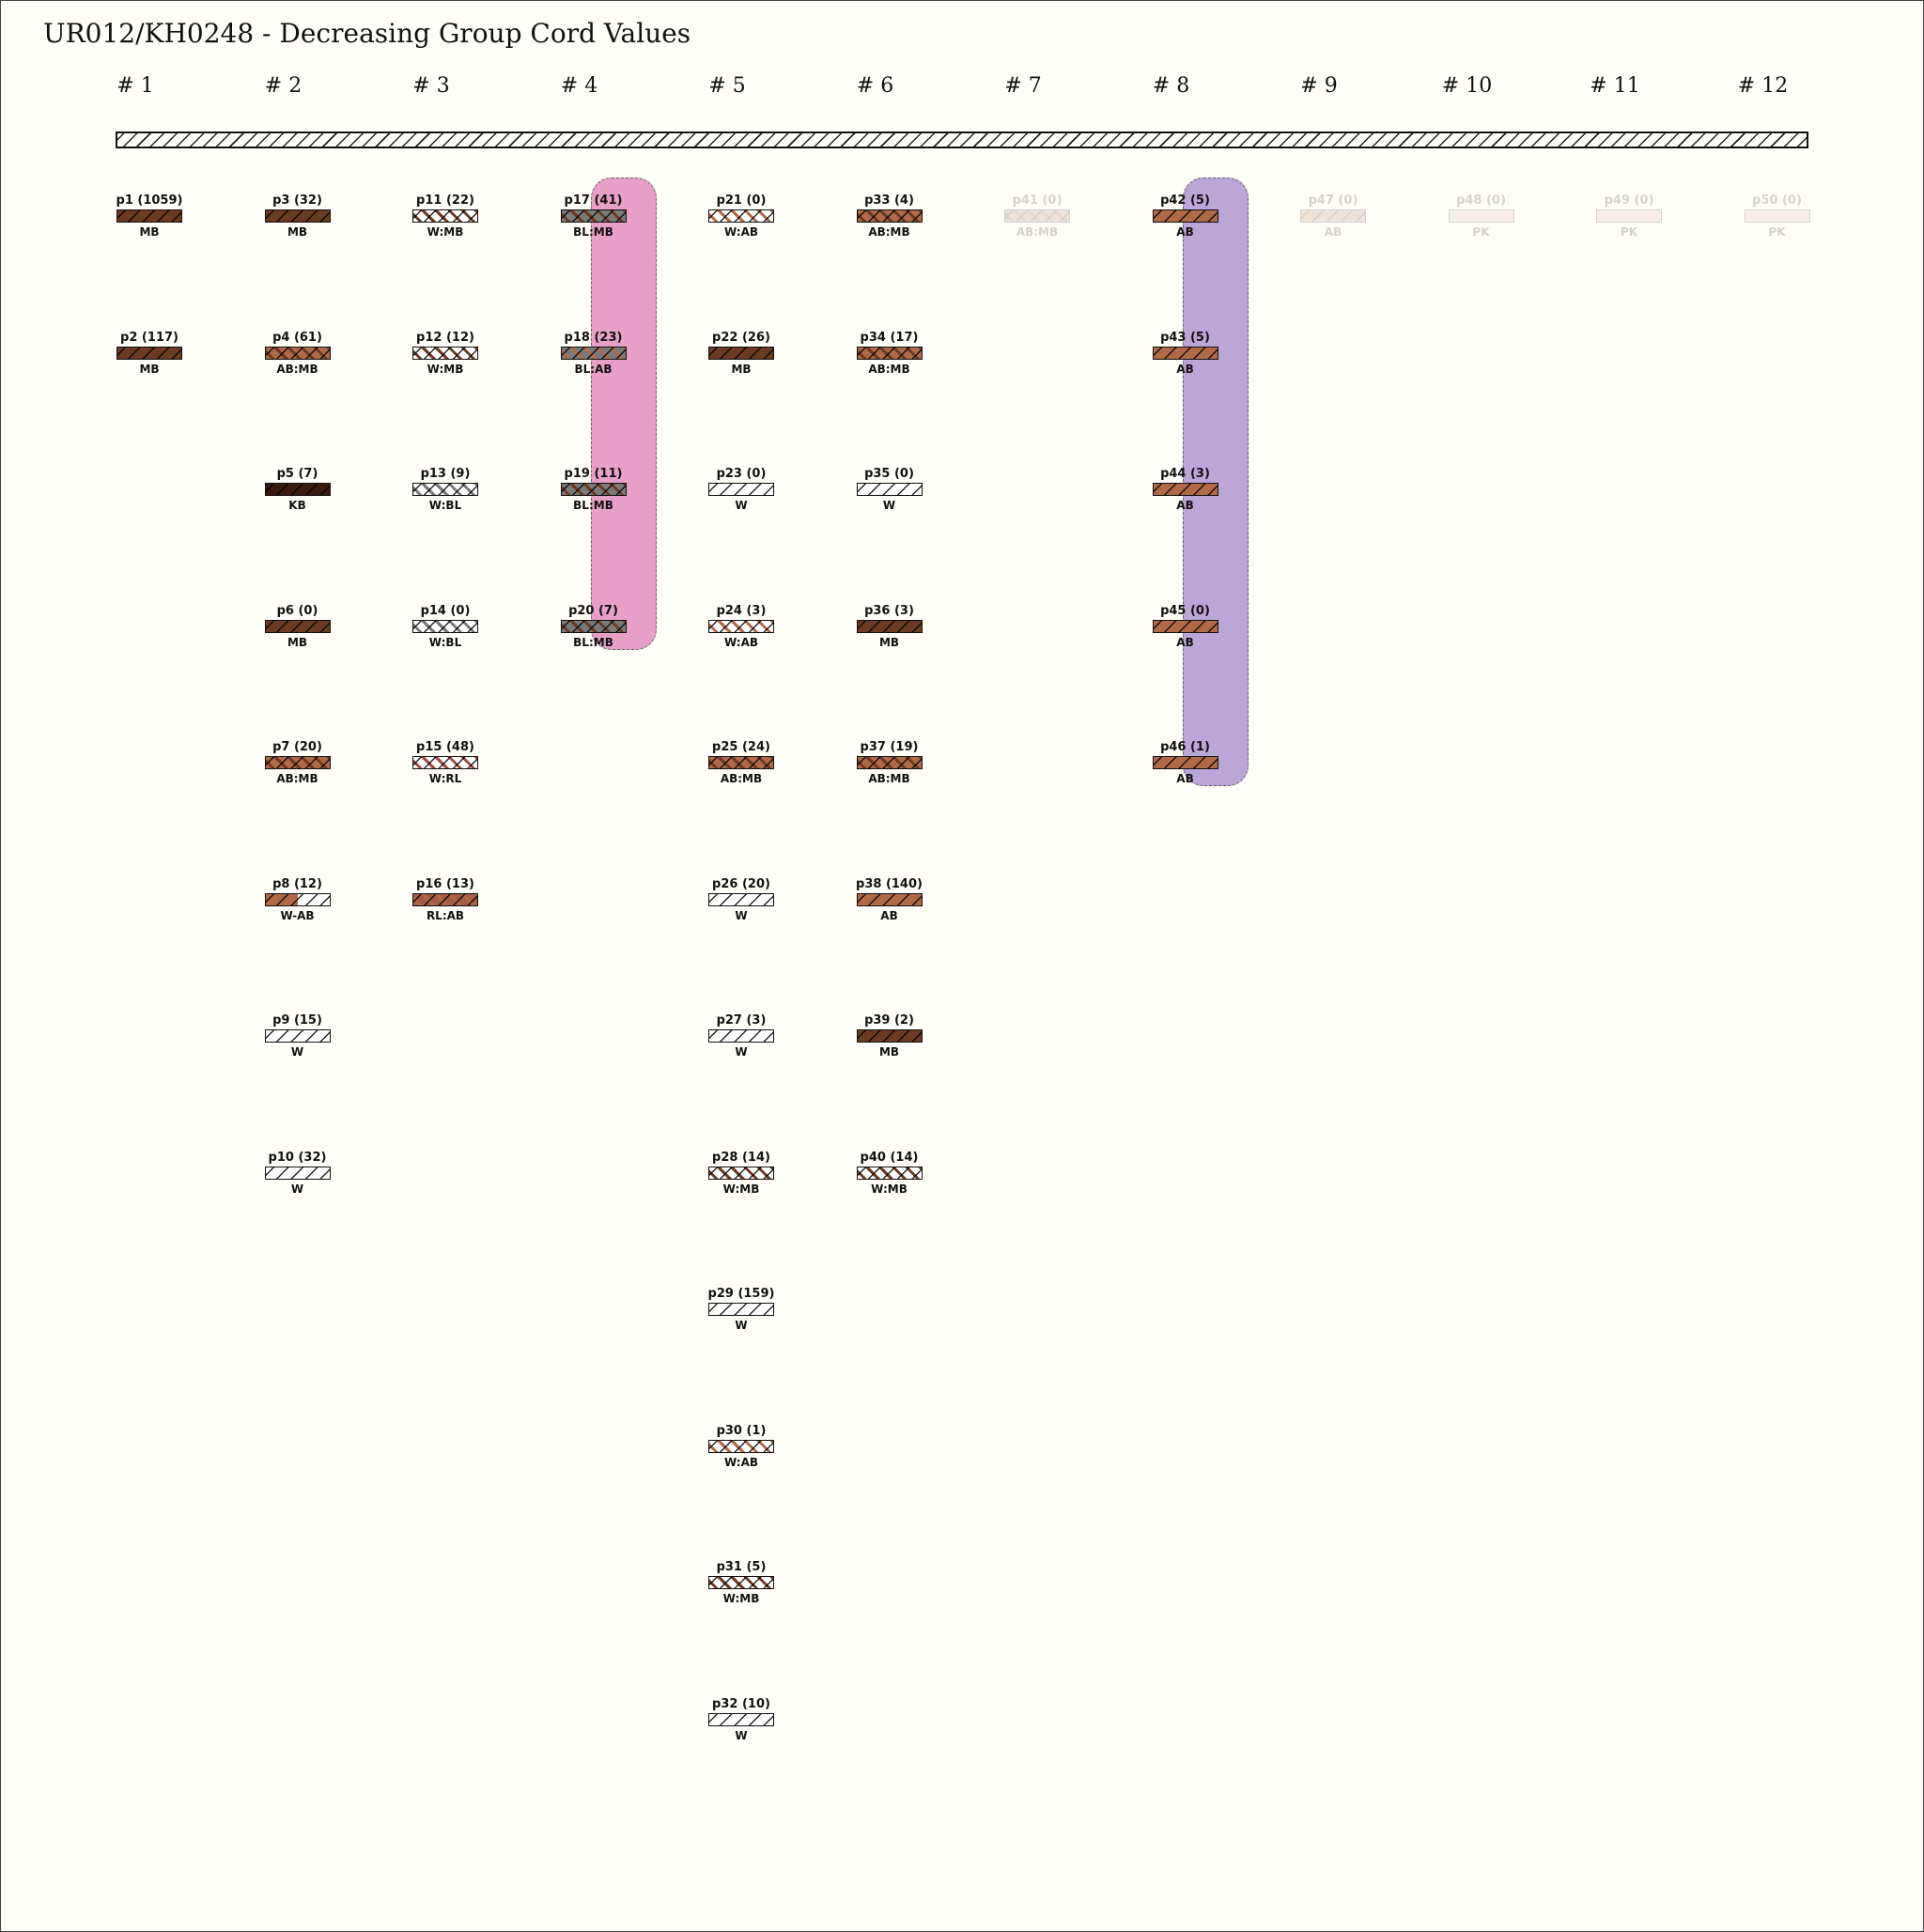 The height and width of the screenshot is (1932, 1924). Describe the element at coordinates (1185, 200) in the screenshot. I see `cord-label: p42 (5)` at that location.